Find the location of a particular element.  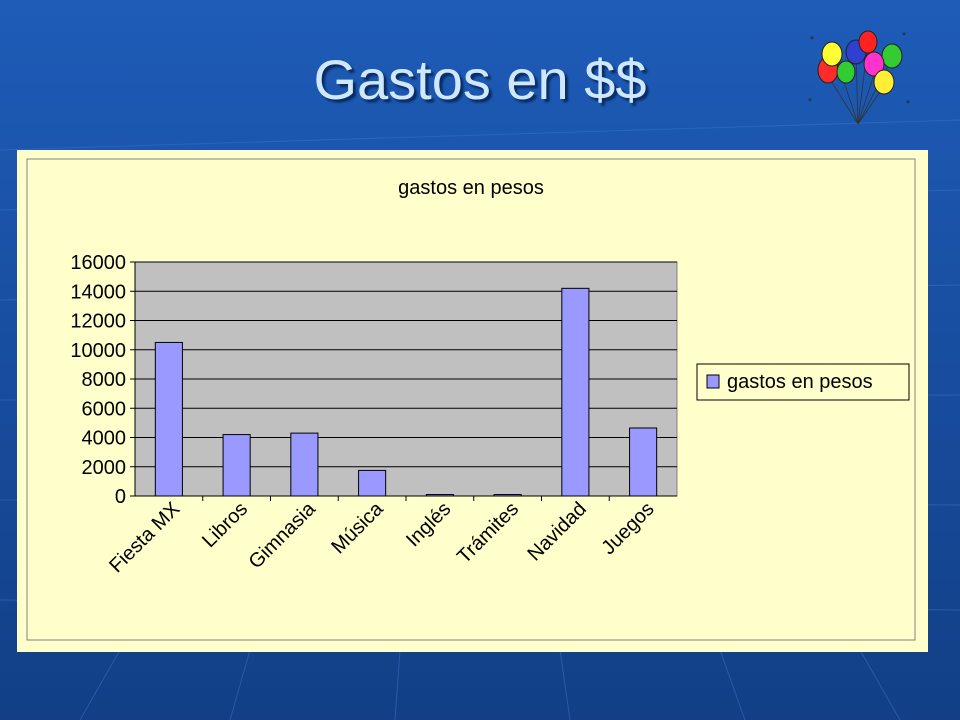

bar-música is located at coordinates (372, 483).